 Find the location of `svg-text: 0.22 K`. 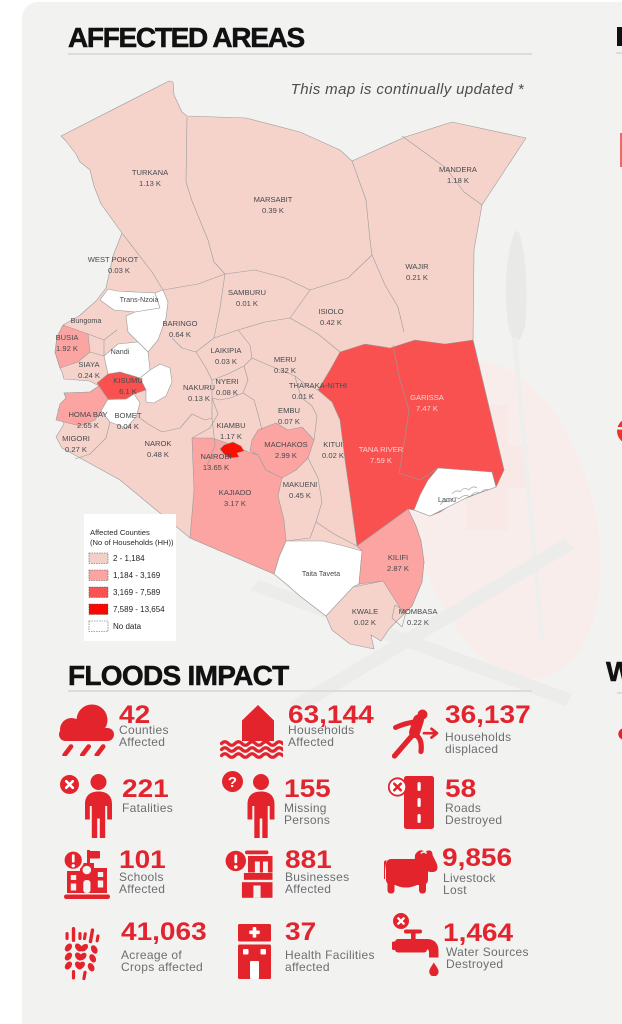

svg-text: 0.22 K is located at coordinates (418, 622).